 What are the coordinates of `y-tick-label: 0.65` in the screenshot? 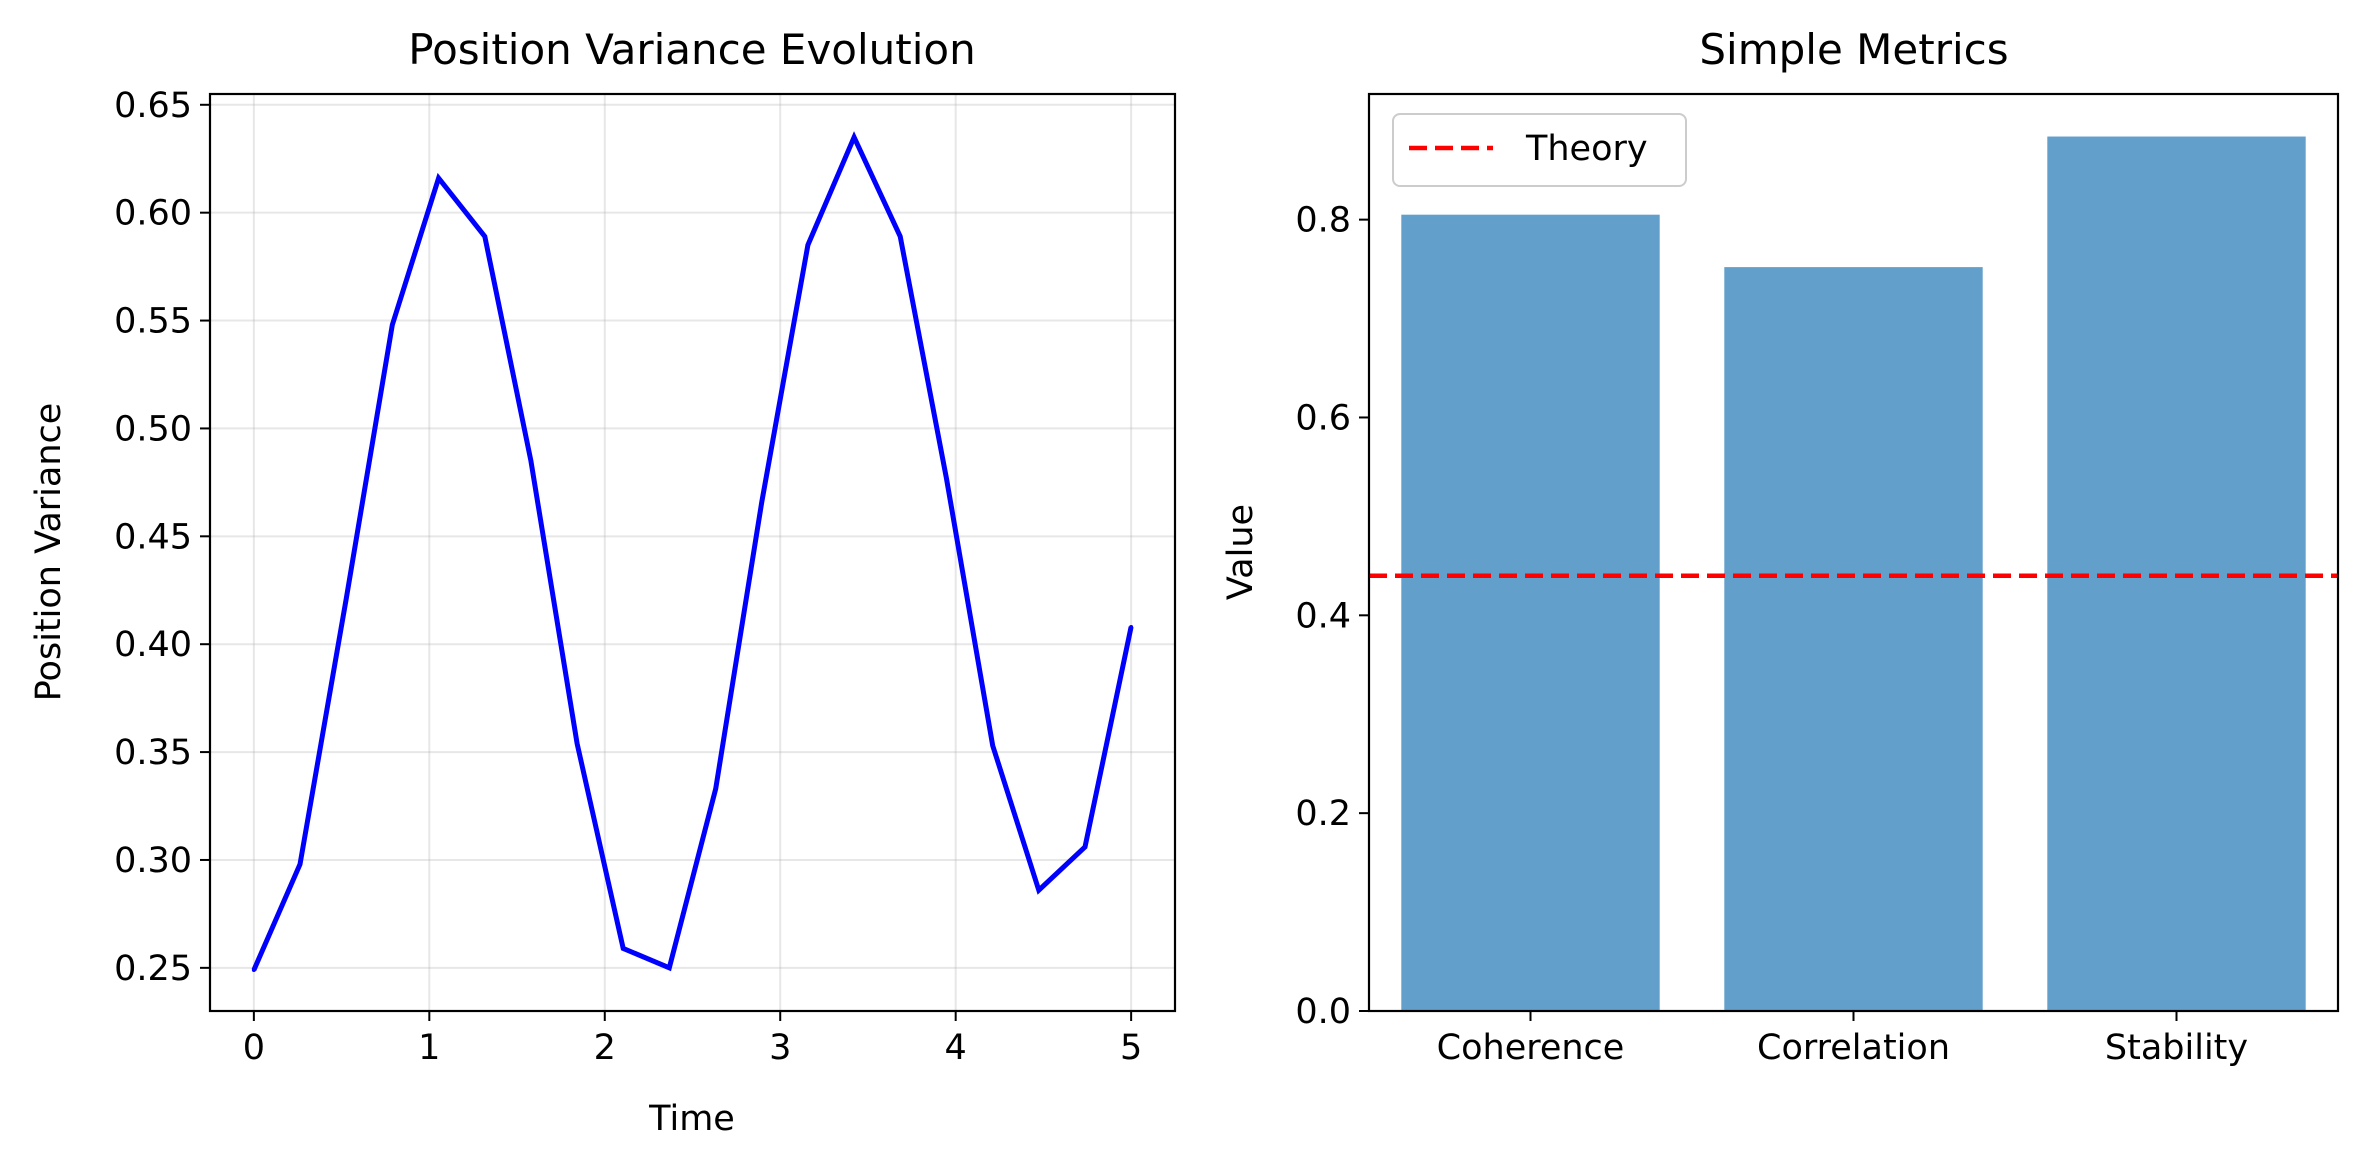 It's located at (153, 106).